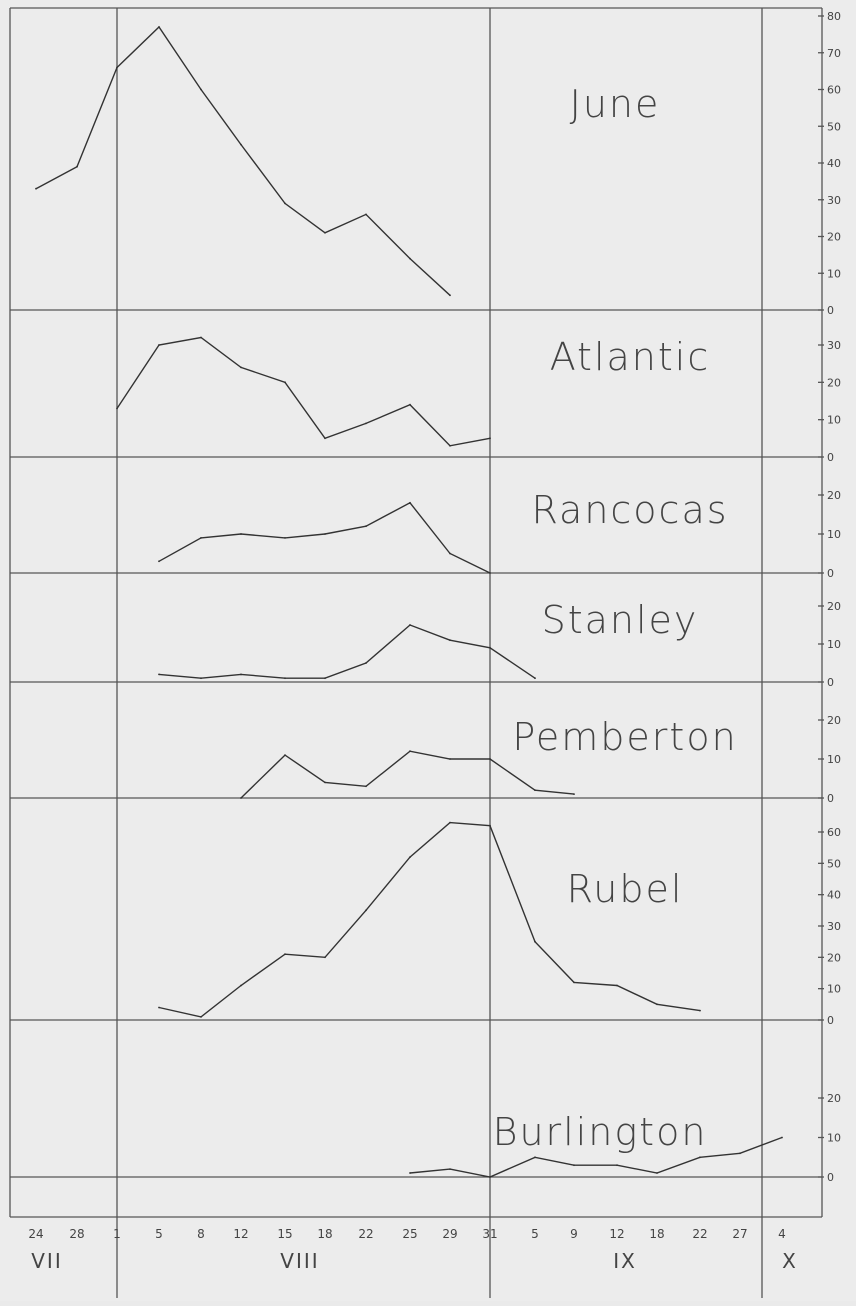  Describe the element at coordinates (303, 391) in the screenshot. I see `series-line-atlantic` at that location.